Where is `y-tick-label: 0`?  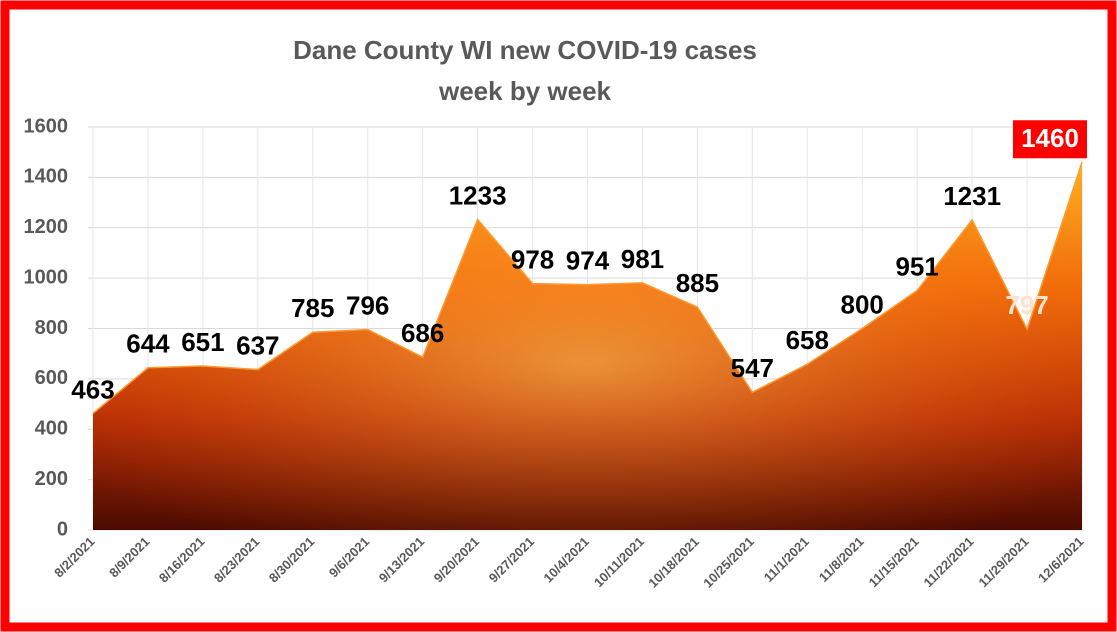 y-tick-label: 0 is located at coordinates (62, 529).